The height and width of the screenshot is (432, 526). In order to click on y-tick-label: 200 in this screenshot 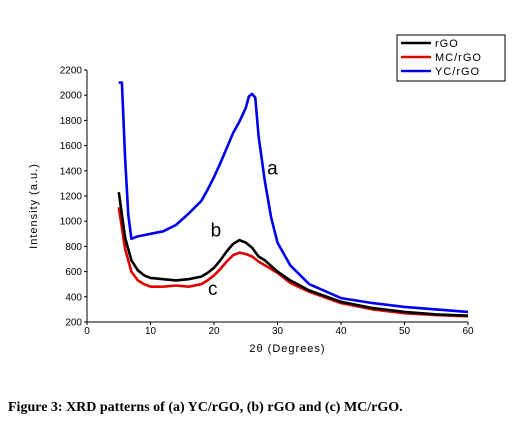, I will do `click(73, 323)`.